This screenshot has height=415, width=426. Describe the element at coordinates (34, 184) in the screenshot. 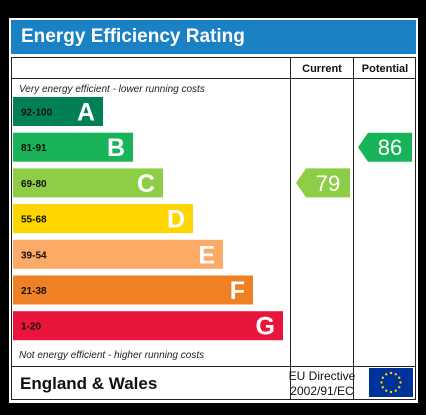

I see `band-range-c: 69-80` at that location.